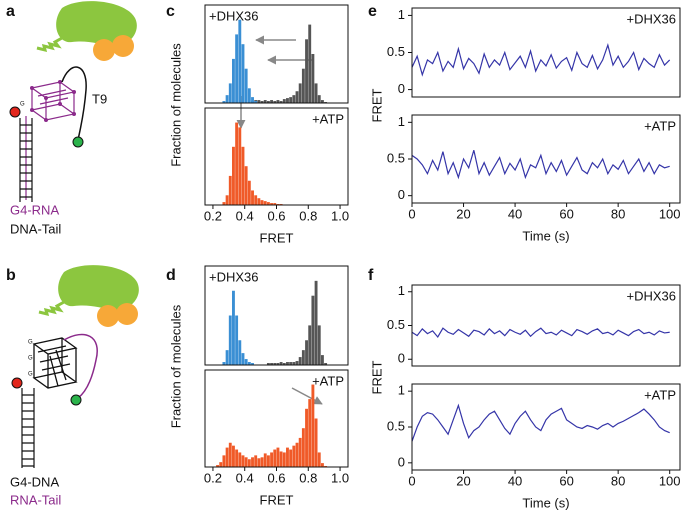  Describe the element at coordinates (170, 11) in the screenshot. I see `panel-label: c` at that location.